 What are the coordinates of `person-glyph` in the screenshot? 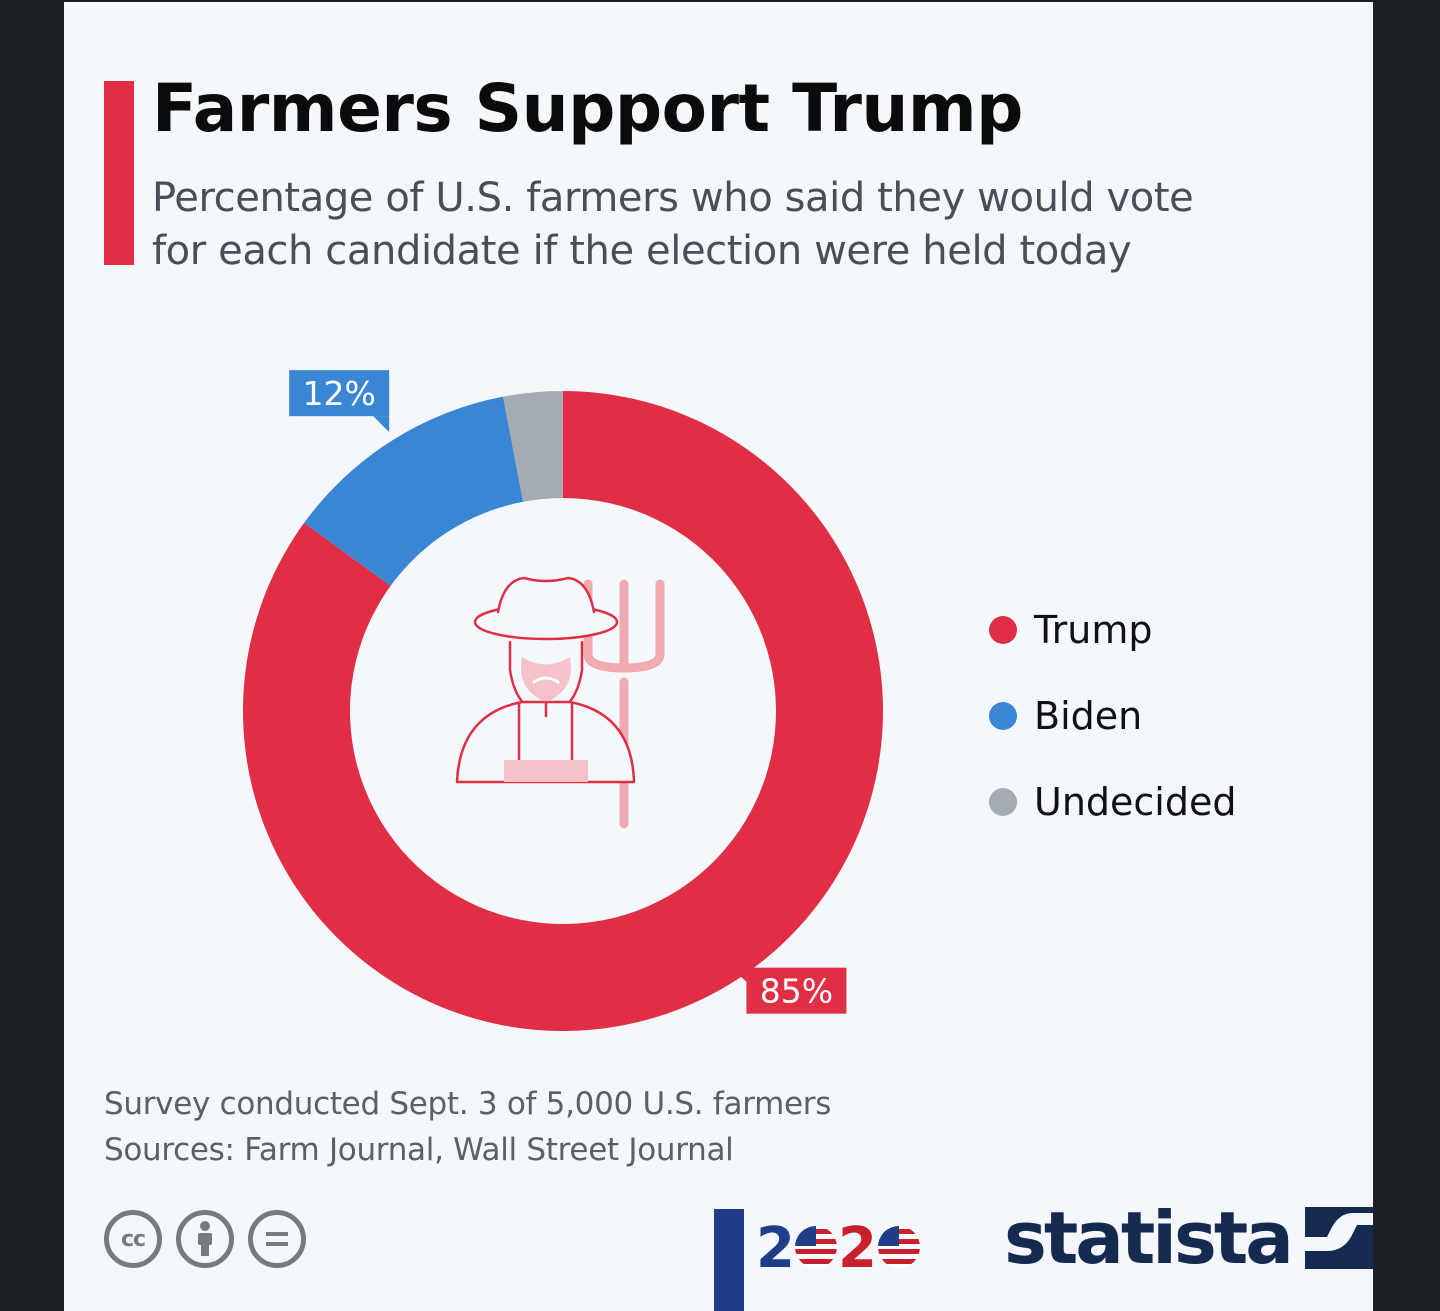 It's located at (205, 1238).